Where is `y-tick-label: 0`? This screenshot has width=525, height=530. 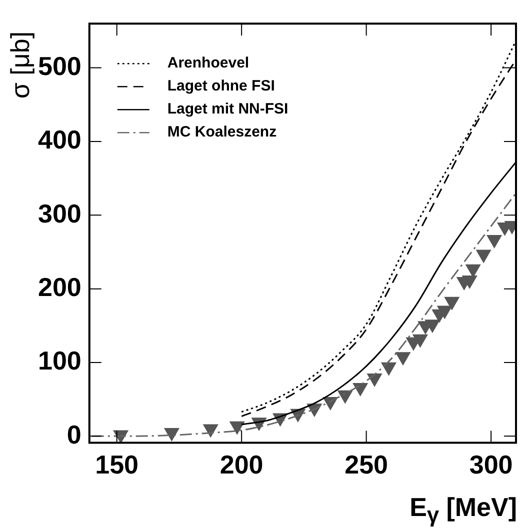
y-tick-label: 0 is located at coordinates (74, 434).